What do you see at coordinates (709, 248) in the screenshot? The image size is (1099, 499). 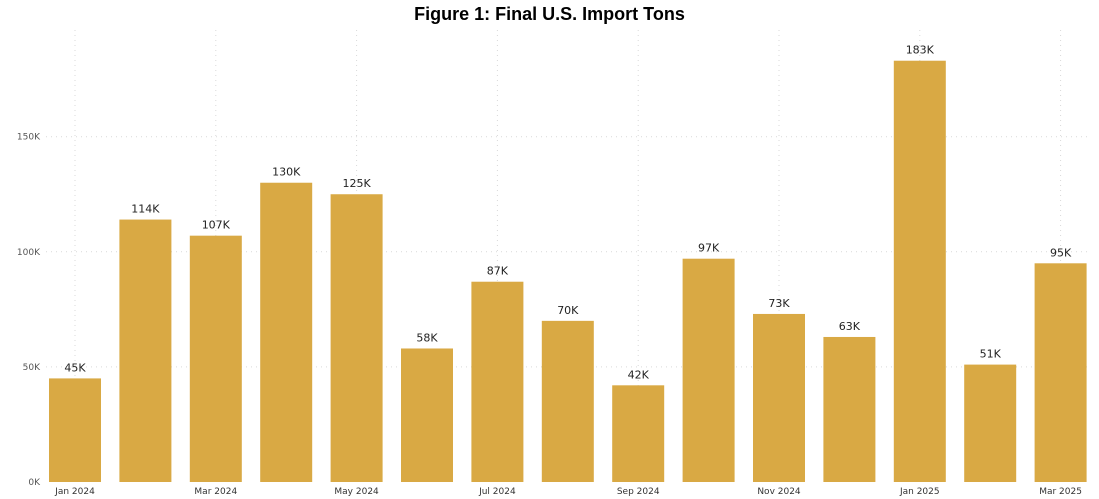 I see `bar-value-label: 97K` at bounding box center [709, 248].